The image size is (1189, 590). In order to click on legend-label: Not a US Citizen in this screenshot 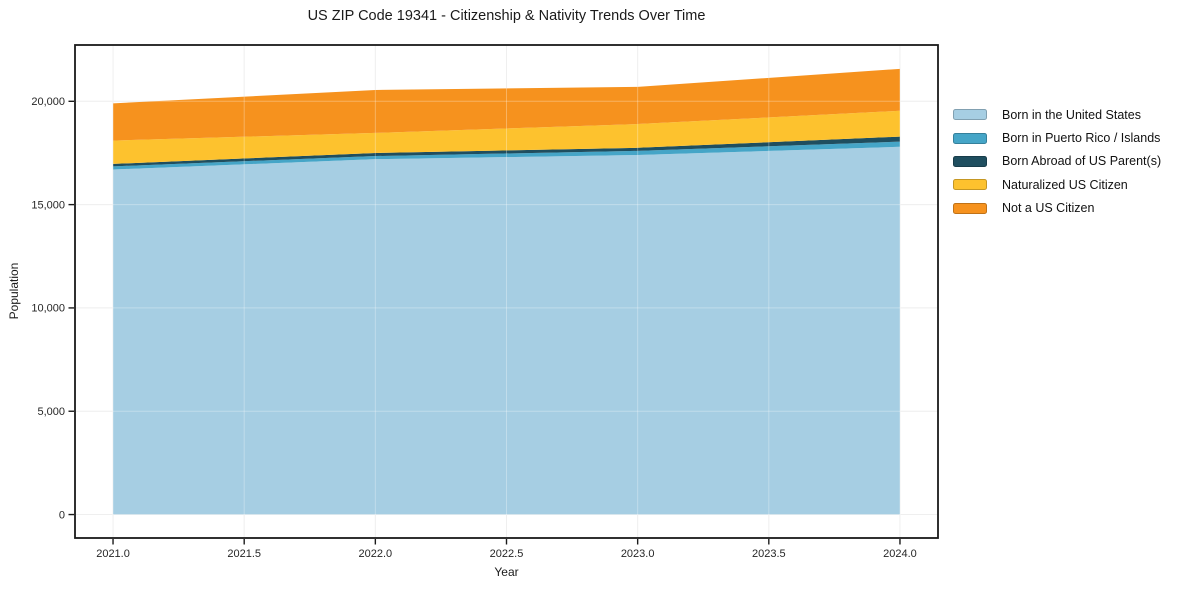, I will do `click(1048, 208)`.